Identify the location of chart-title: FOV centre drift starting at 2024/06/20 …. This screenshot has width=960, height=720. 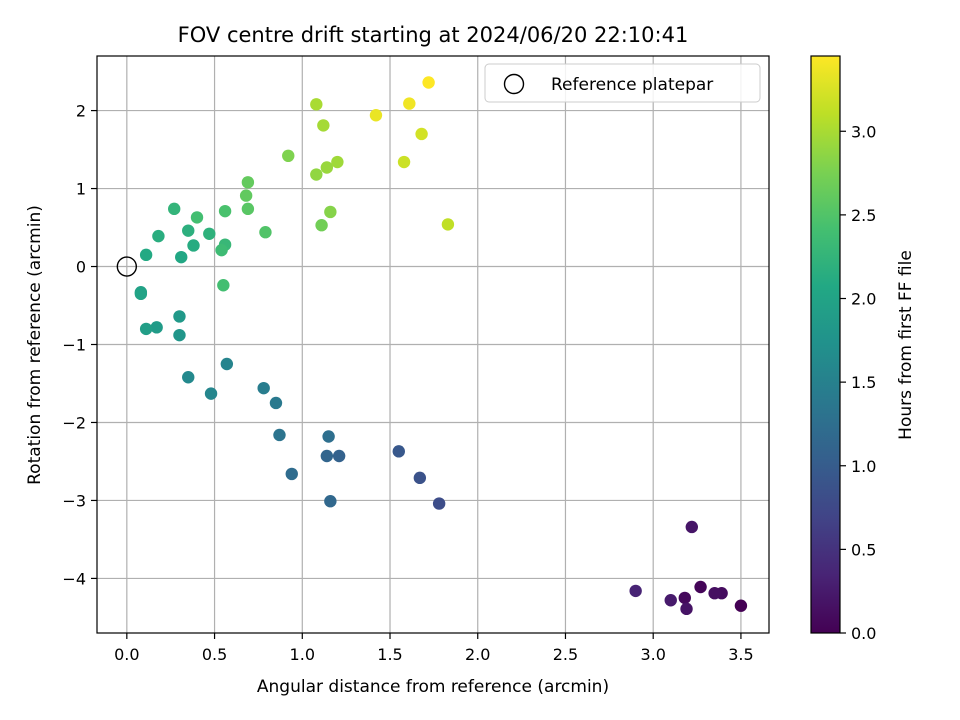
(433, 35).